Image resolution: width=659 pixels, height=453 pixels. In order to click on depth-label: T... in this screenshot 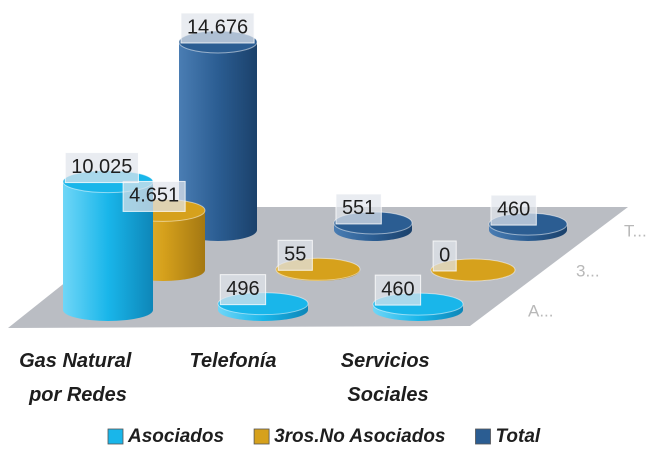, I will do `click(635, 230)`.